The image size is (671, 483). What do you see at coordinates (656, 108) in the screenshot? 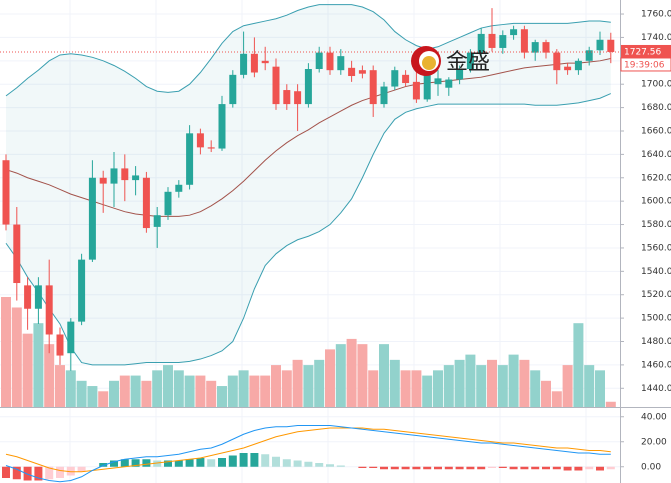
I see `y-tick-label: 1680.00` at bounding box center [656, 108].